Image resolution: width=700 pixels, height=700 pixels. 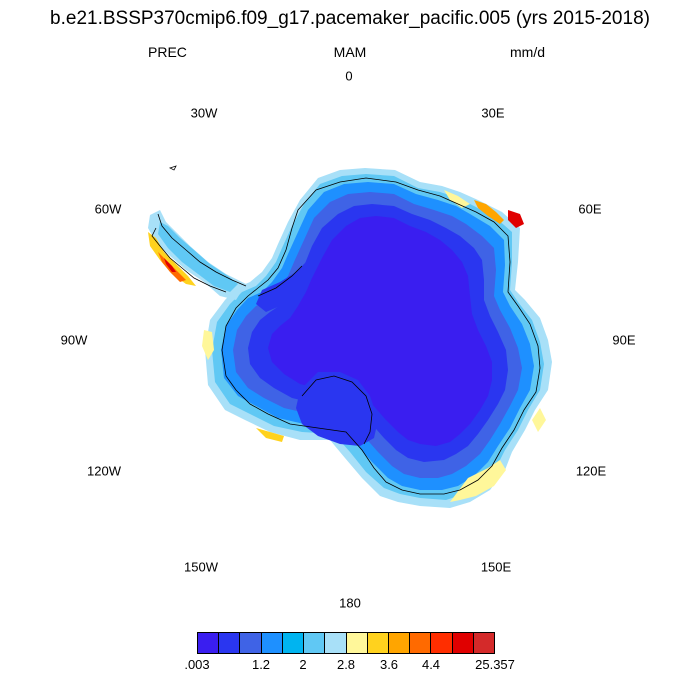 What do you see at coordinates (261, 664) in the screenshot?
I see `colorbar-tick-label: 1.2` at bounding box center [261, 664].